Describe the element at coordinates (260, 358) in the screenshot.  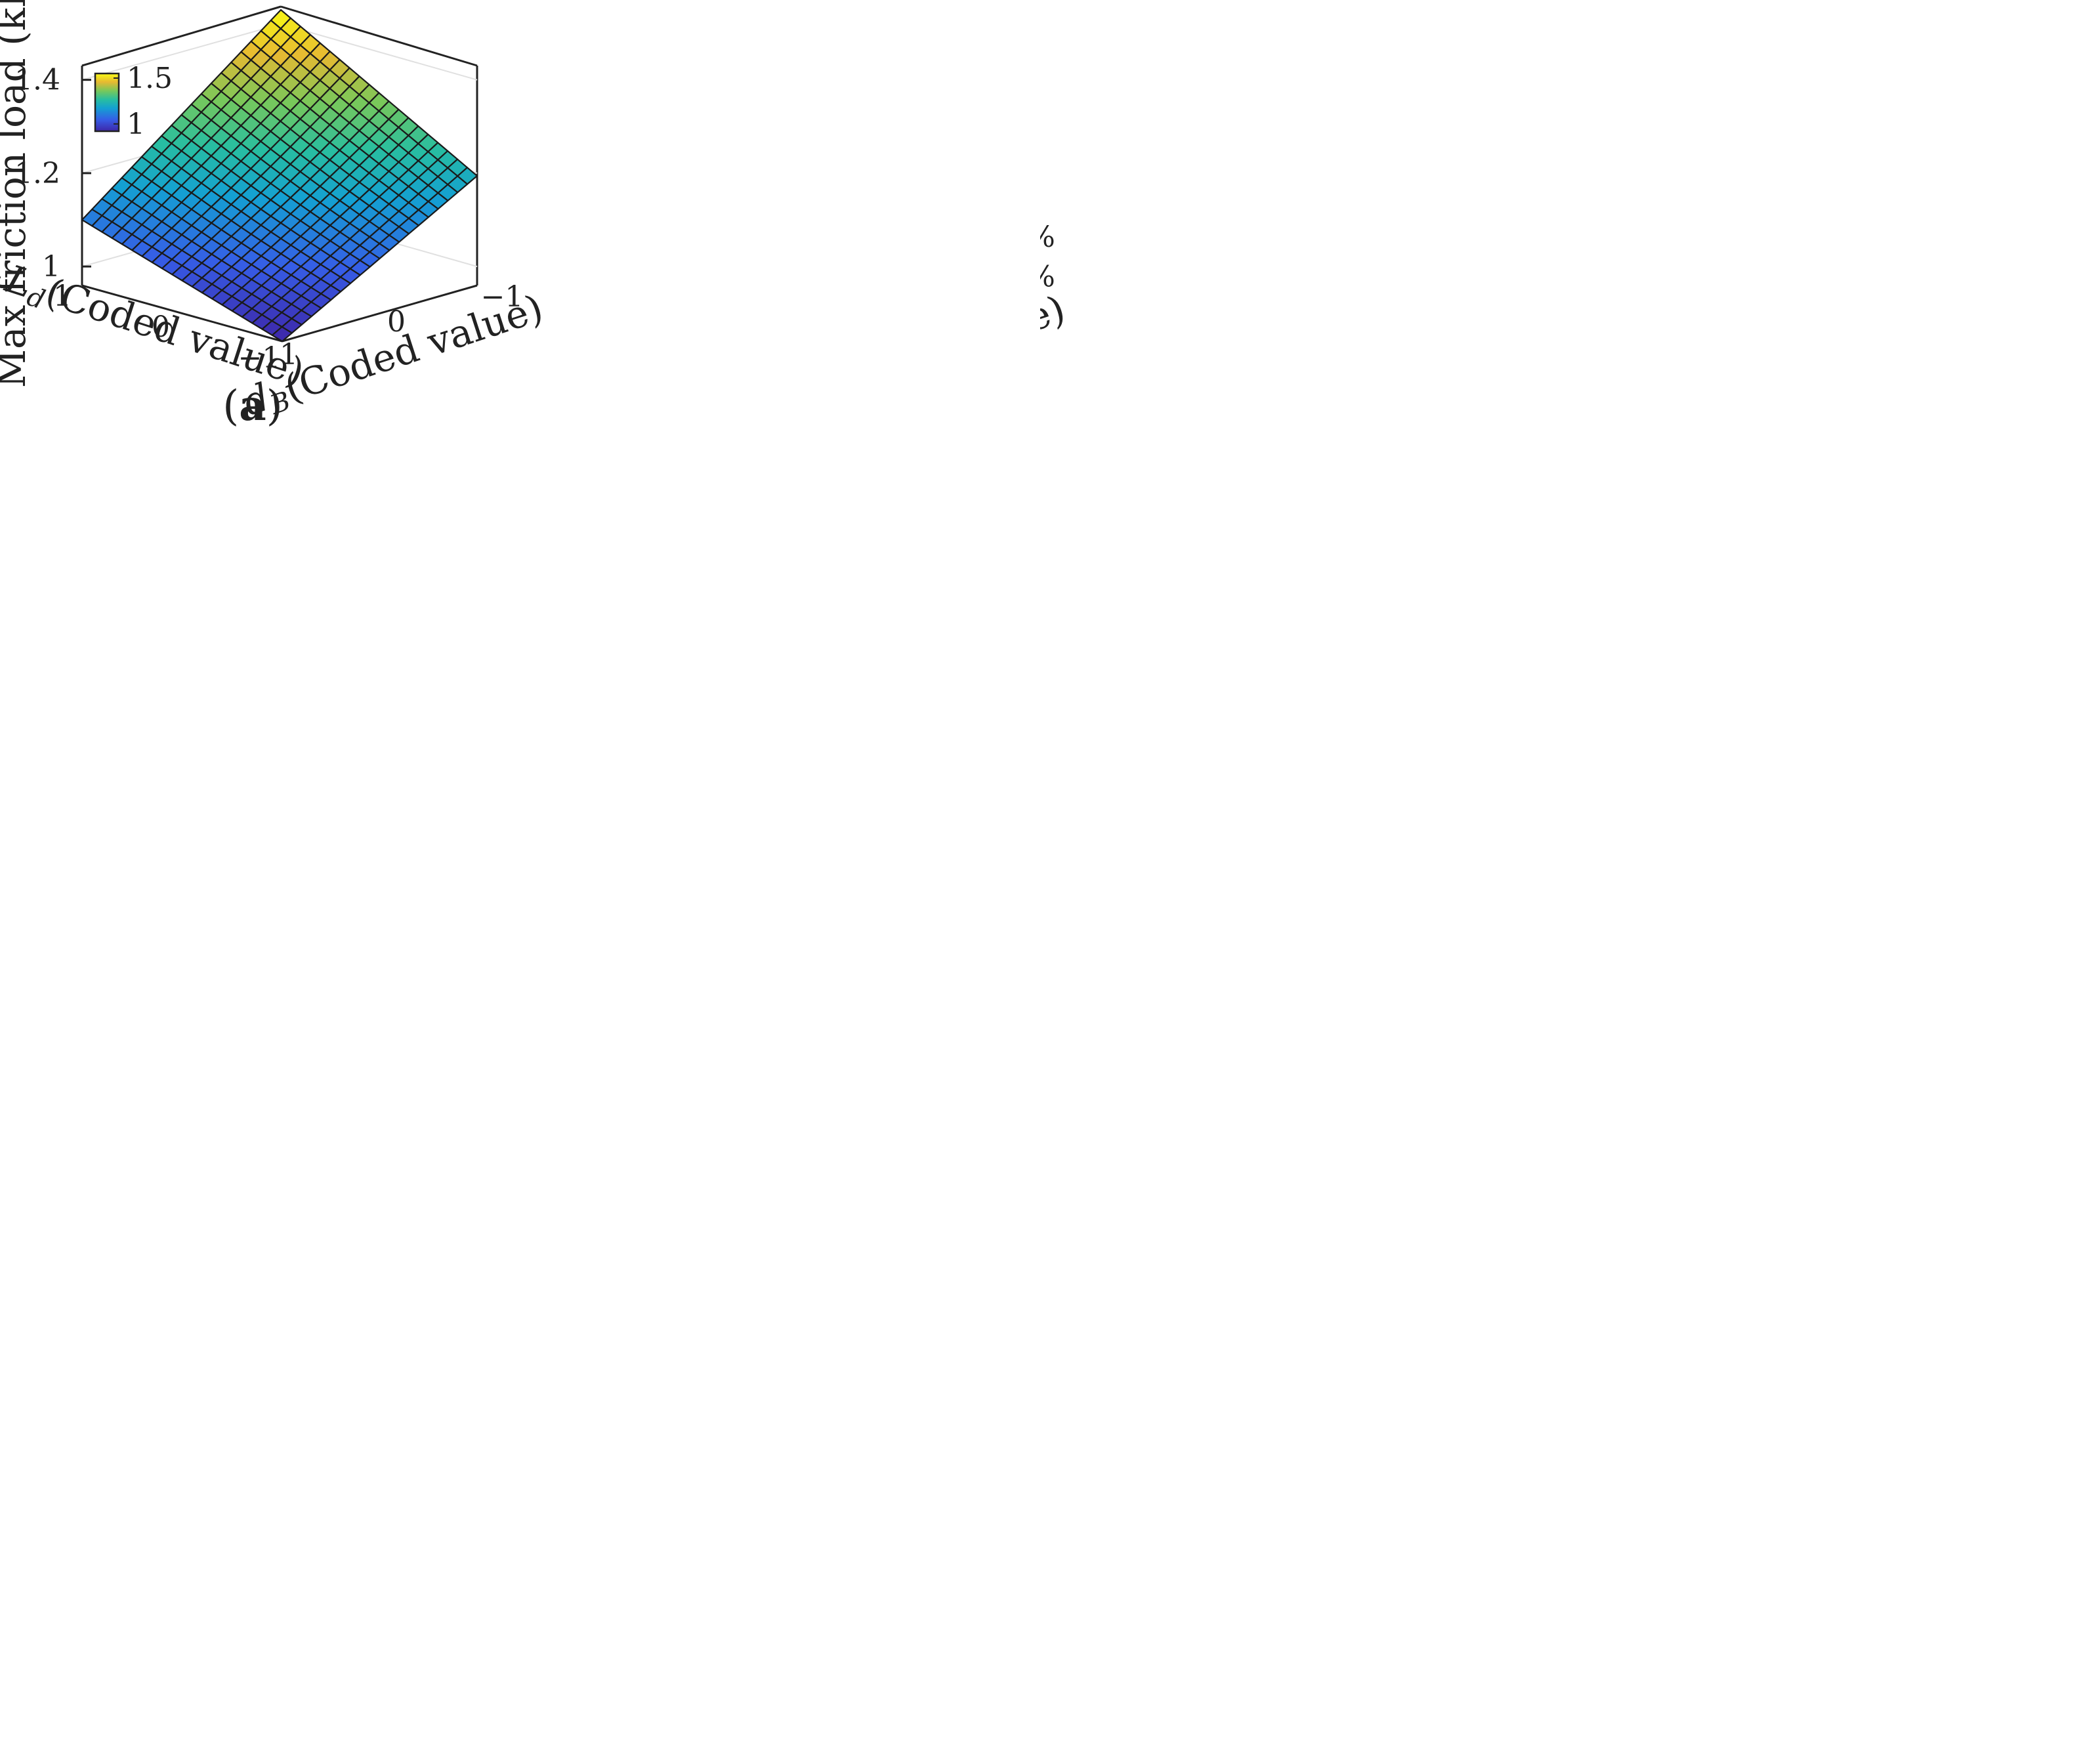
I see `x-tick-label-2: −1` at that location.